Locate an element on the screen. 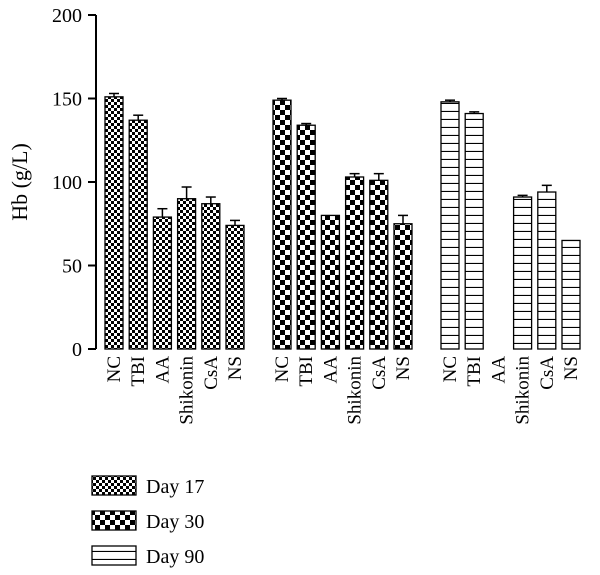 This screenshot has height=575, width=600. bar-day-90-csa is located at coordinates (547, 270).